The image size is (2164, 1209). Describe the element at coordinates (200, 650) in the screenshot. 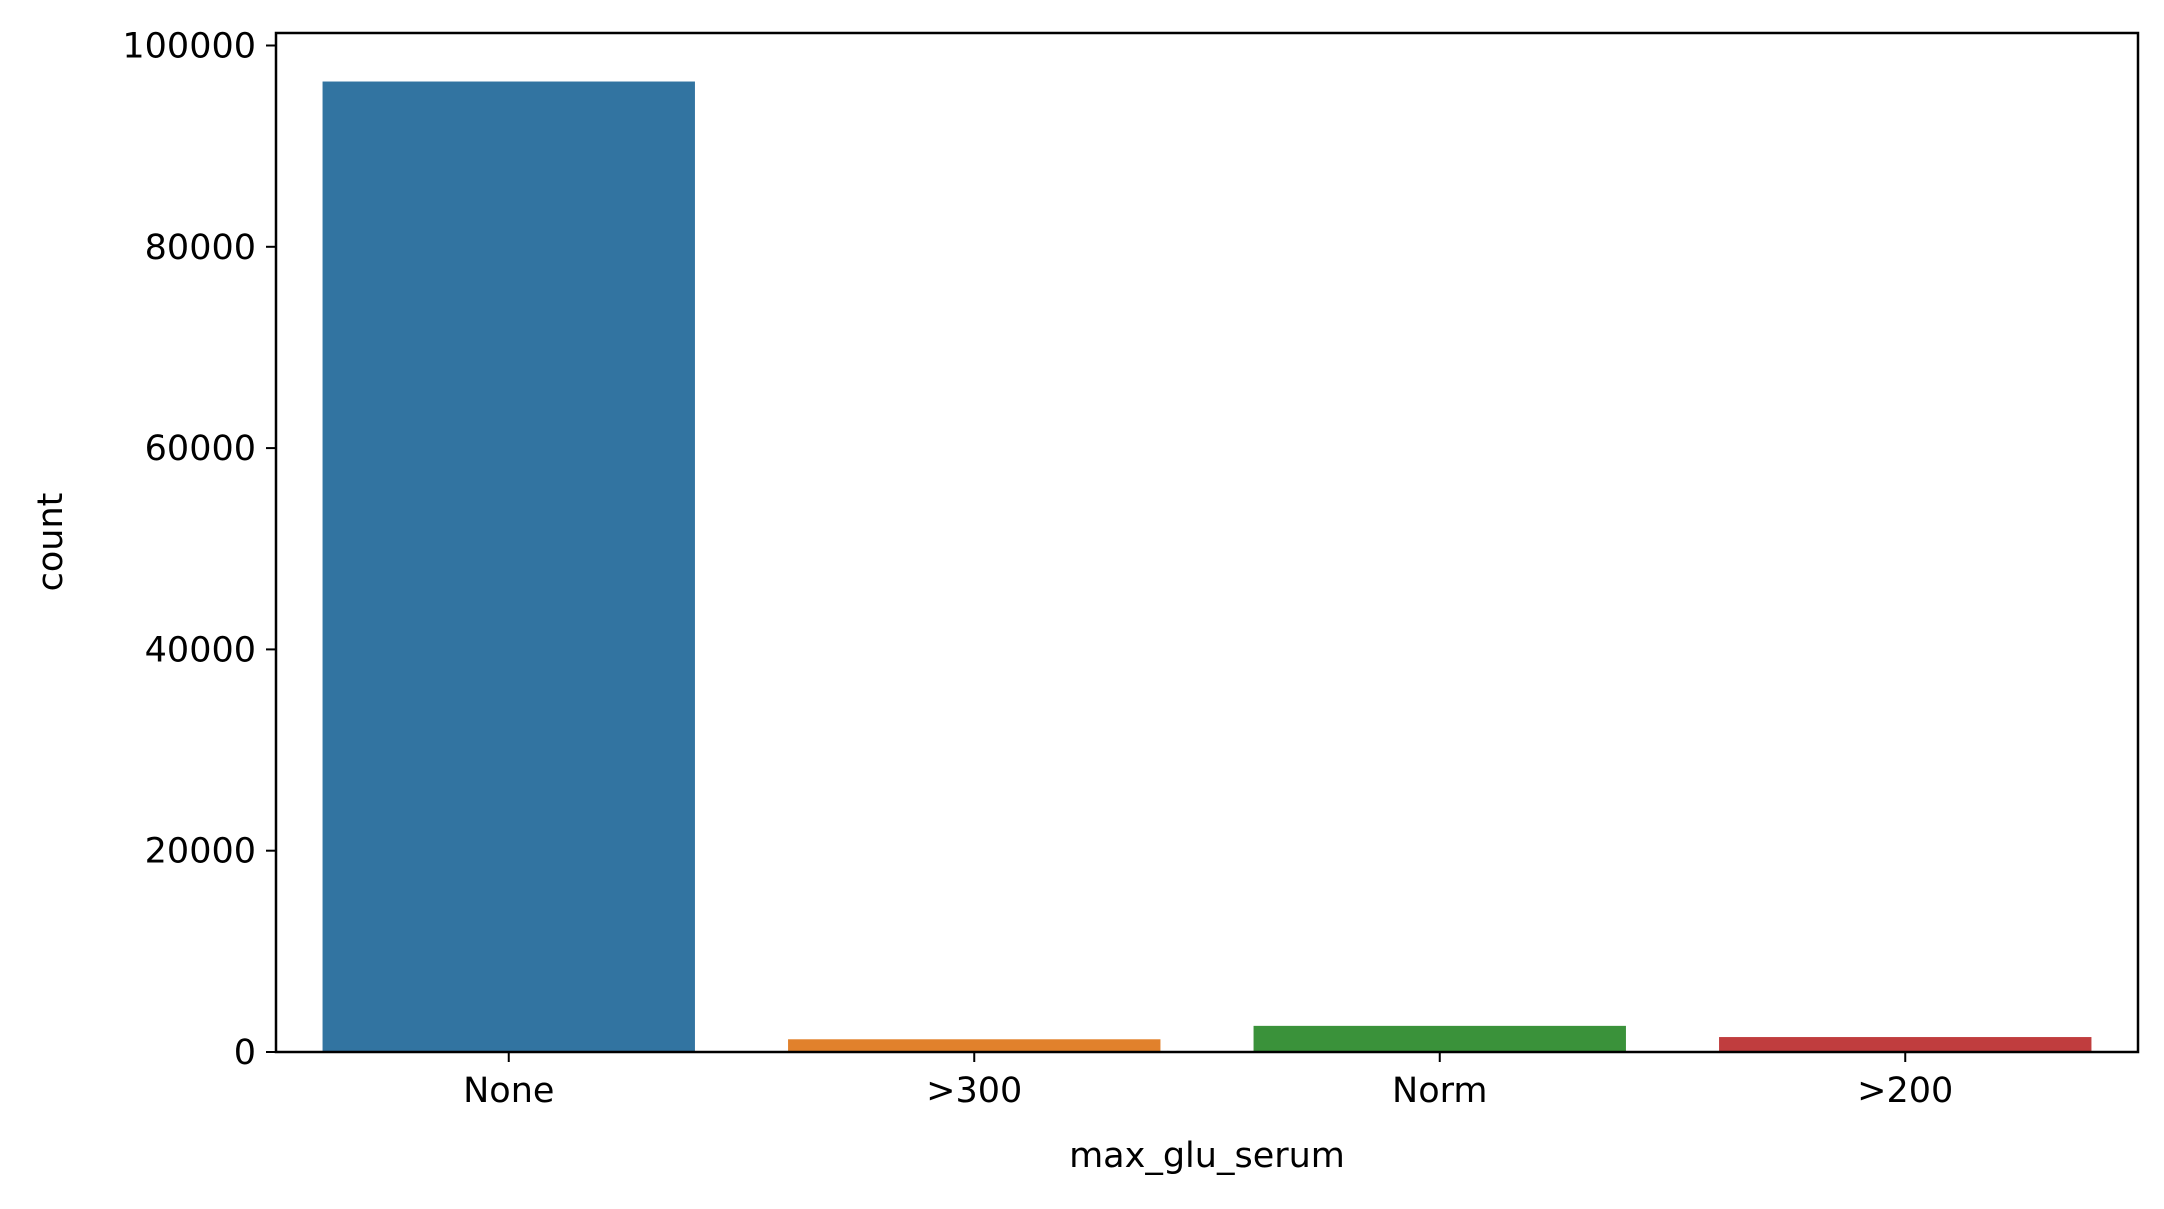

I see `y-tick-label: 40000` at that location.